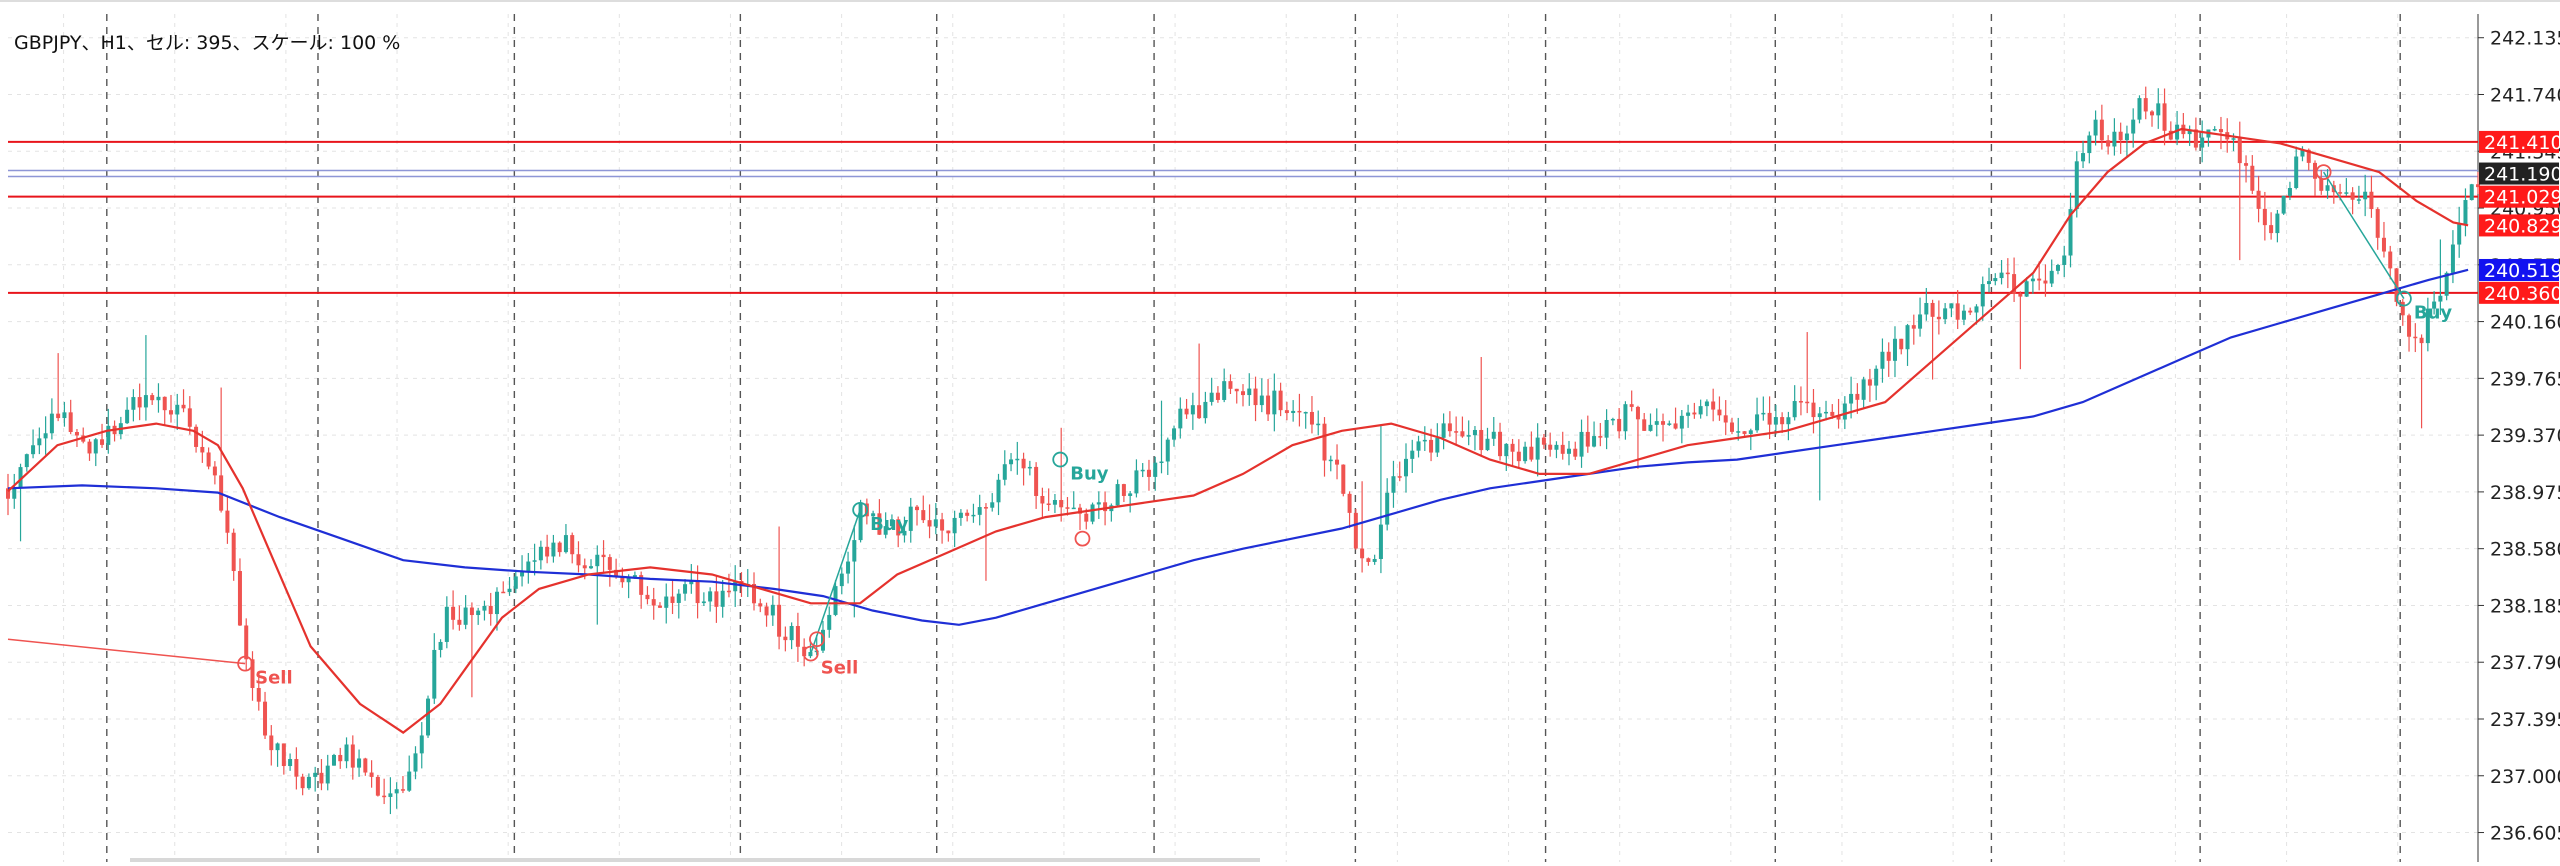 This screenshot has width=2560, height=866. I want to click on scroll-indicator, so click(695, 860).